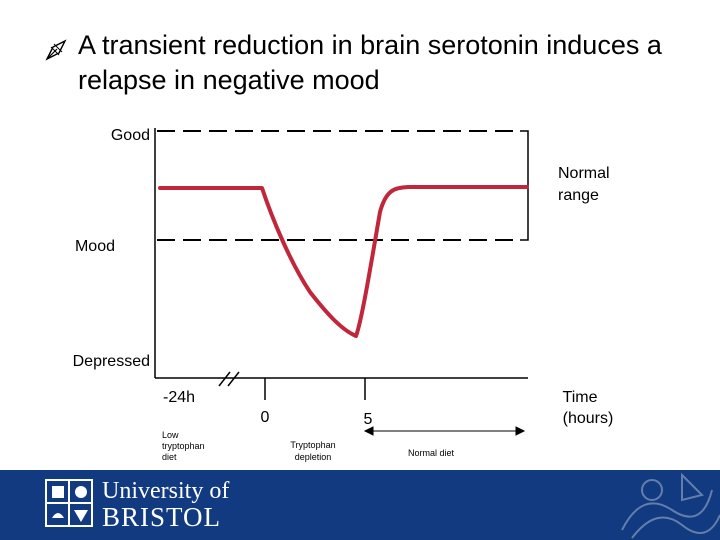 The height and width of the screenshot is (540, 720). I want to click on normal-range-label-line2: range, so click(578, 195).